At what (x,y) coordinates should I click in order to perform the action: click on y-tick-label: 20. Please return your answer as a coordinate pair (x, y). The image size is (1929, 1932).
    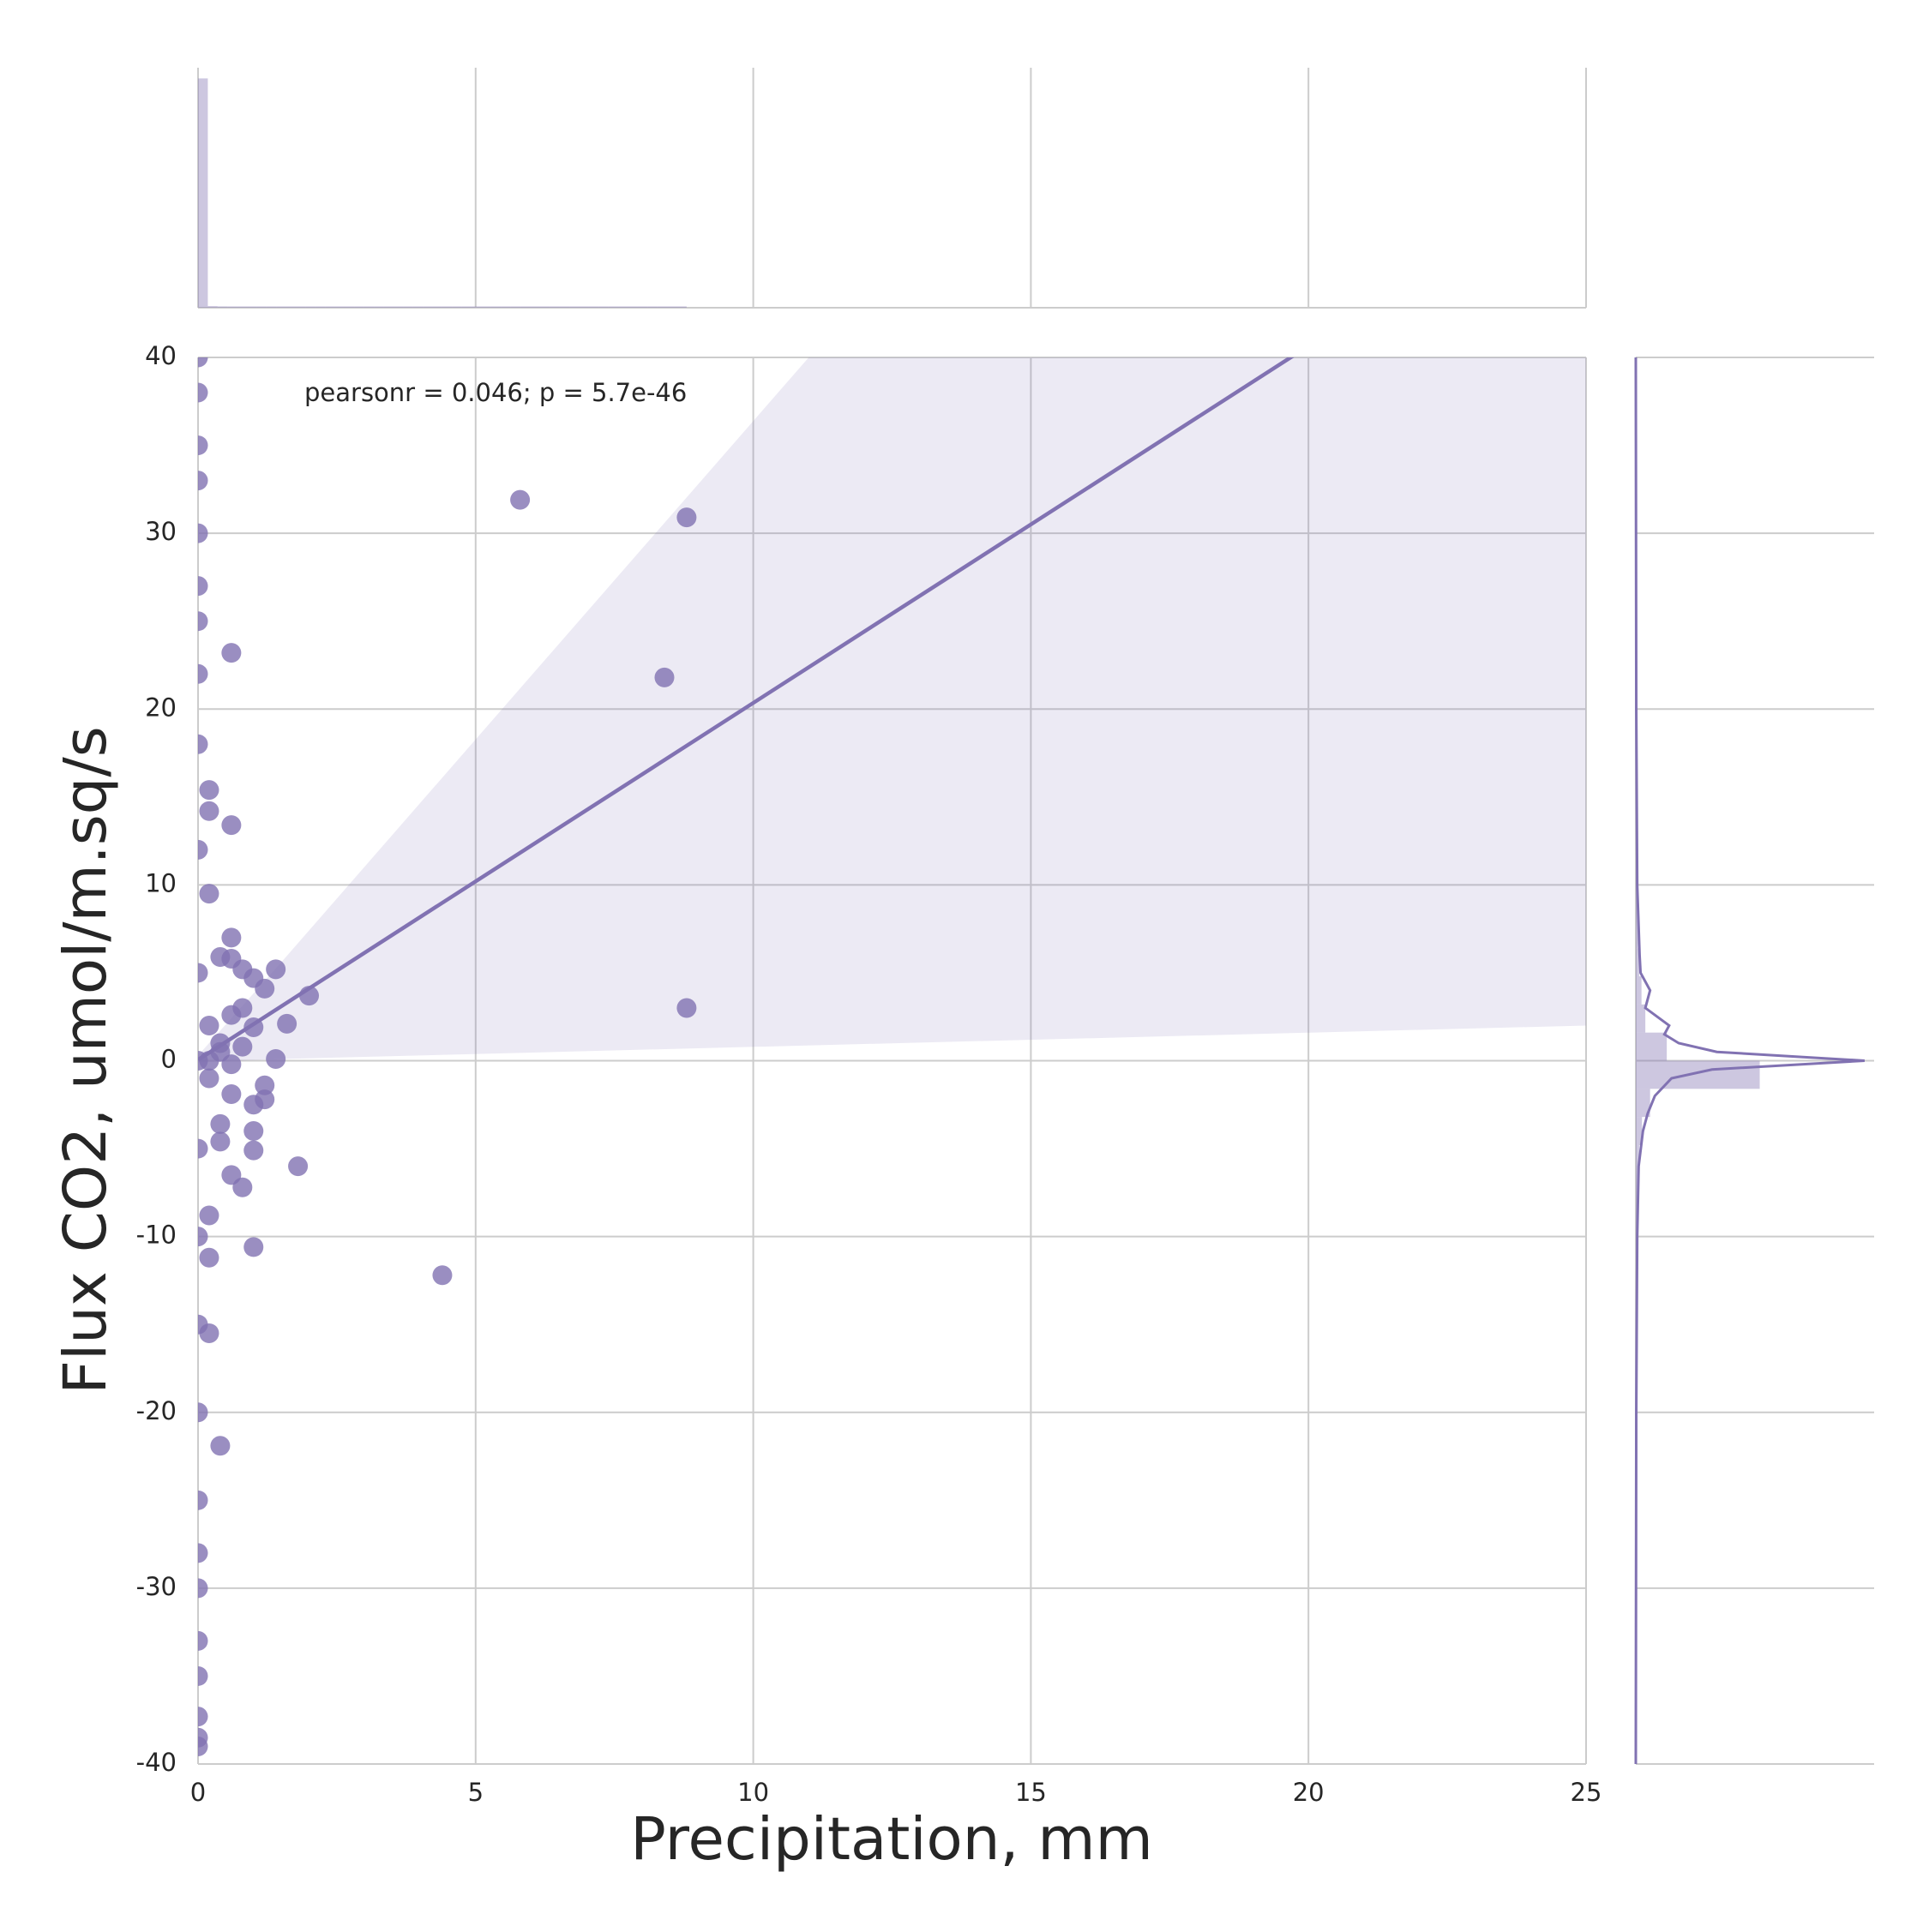
    Looking at the image, I should click on (161, 707).